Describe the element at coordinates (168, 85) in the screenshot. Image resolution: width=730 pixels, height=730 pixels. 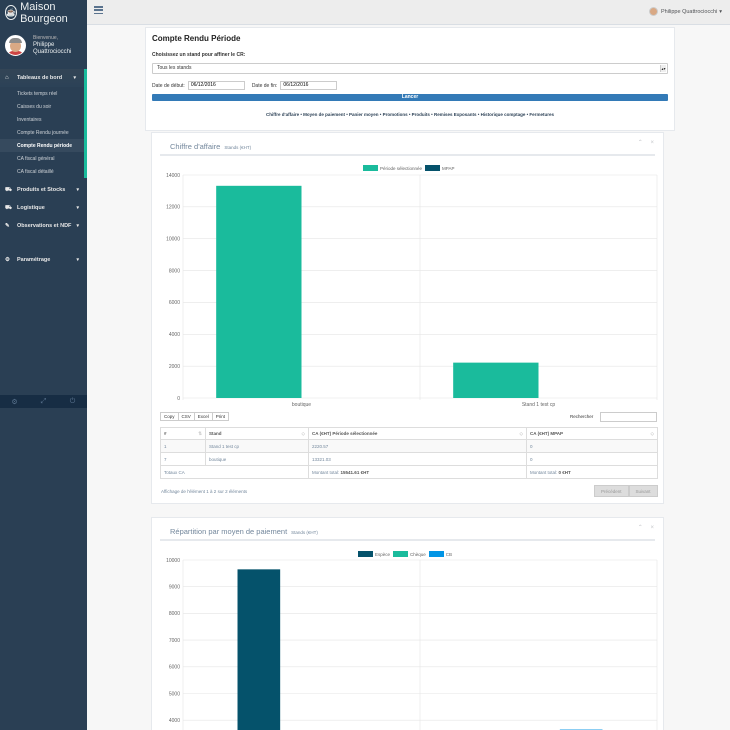
I see `start-date-label: Date de début:` at that location.